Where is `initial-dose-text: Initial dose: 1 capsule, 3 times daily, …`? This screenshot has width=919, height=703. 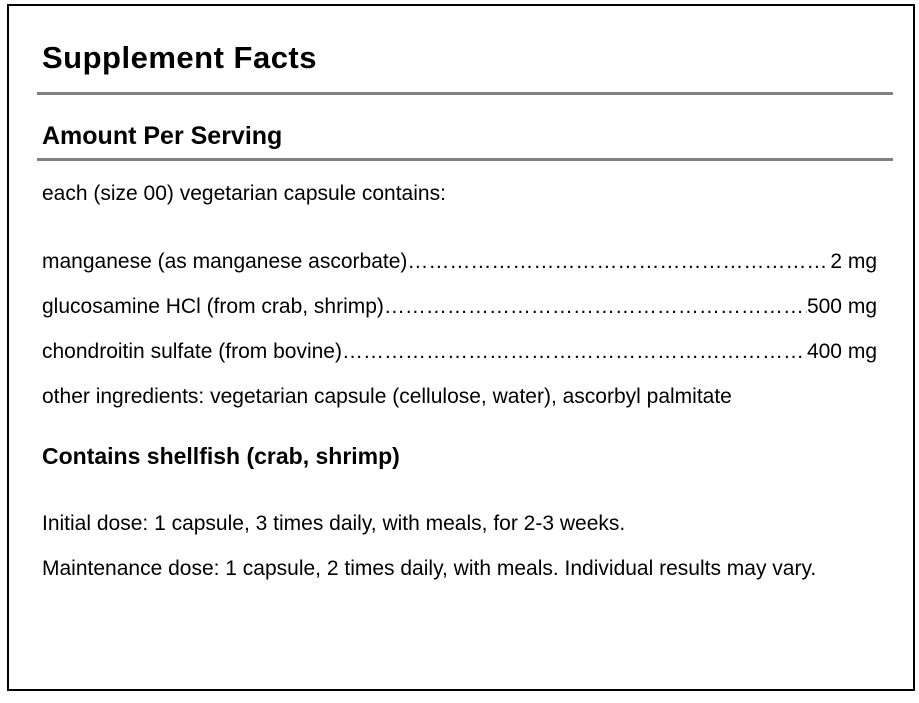
initial-dose-text: Initial dose: 1 capsule, 3 times daily, … is located at coordinates (334, 523).